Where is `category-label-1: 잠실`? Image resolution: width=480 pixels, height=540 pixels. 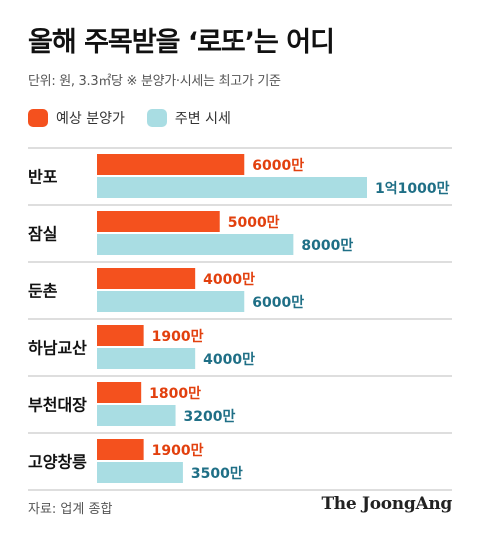
category-label-1: 잠실 is located at coordinates (42, 234).